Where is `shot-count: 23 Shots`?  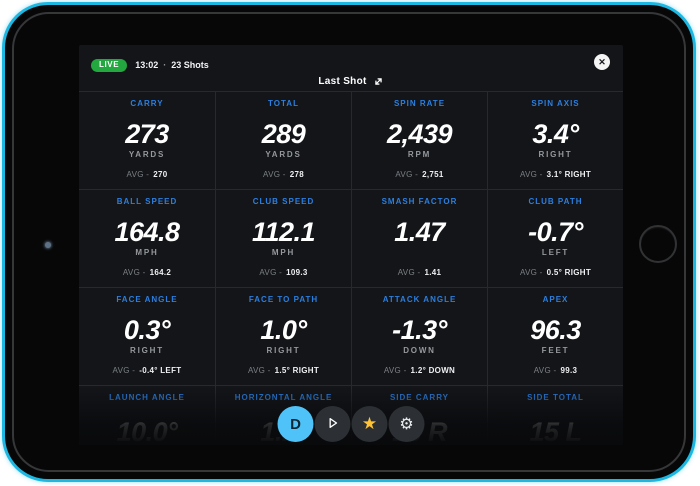 shot-count: 23 Shots is located at coordinates (190, 65).